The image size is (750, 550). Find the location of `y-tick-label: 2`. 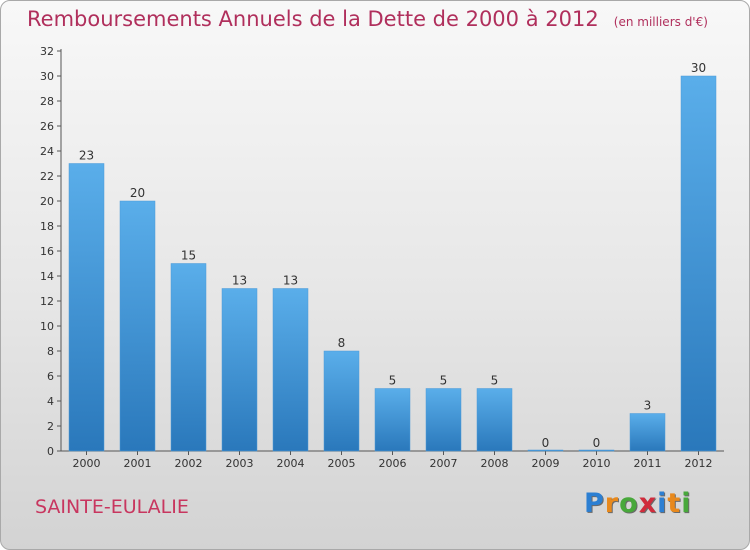

y-tick-label: 2 is located at coordinates (50, 426).